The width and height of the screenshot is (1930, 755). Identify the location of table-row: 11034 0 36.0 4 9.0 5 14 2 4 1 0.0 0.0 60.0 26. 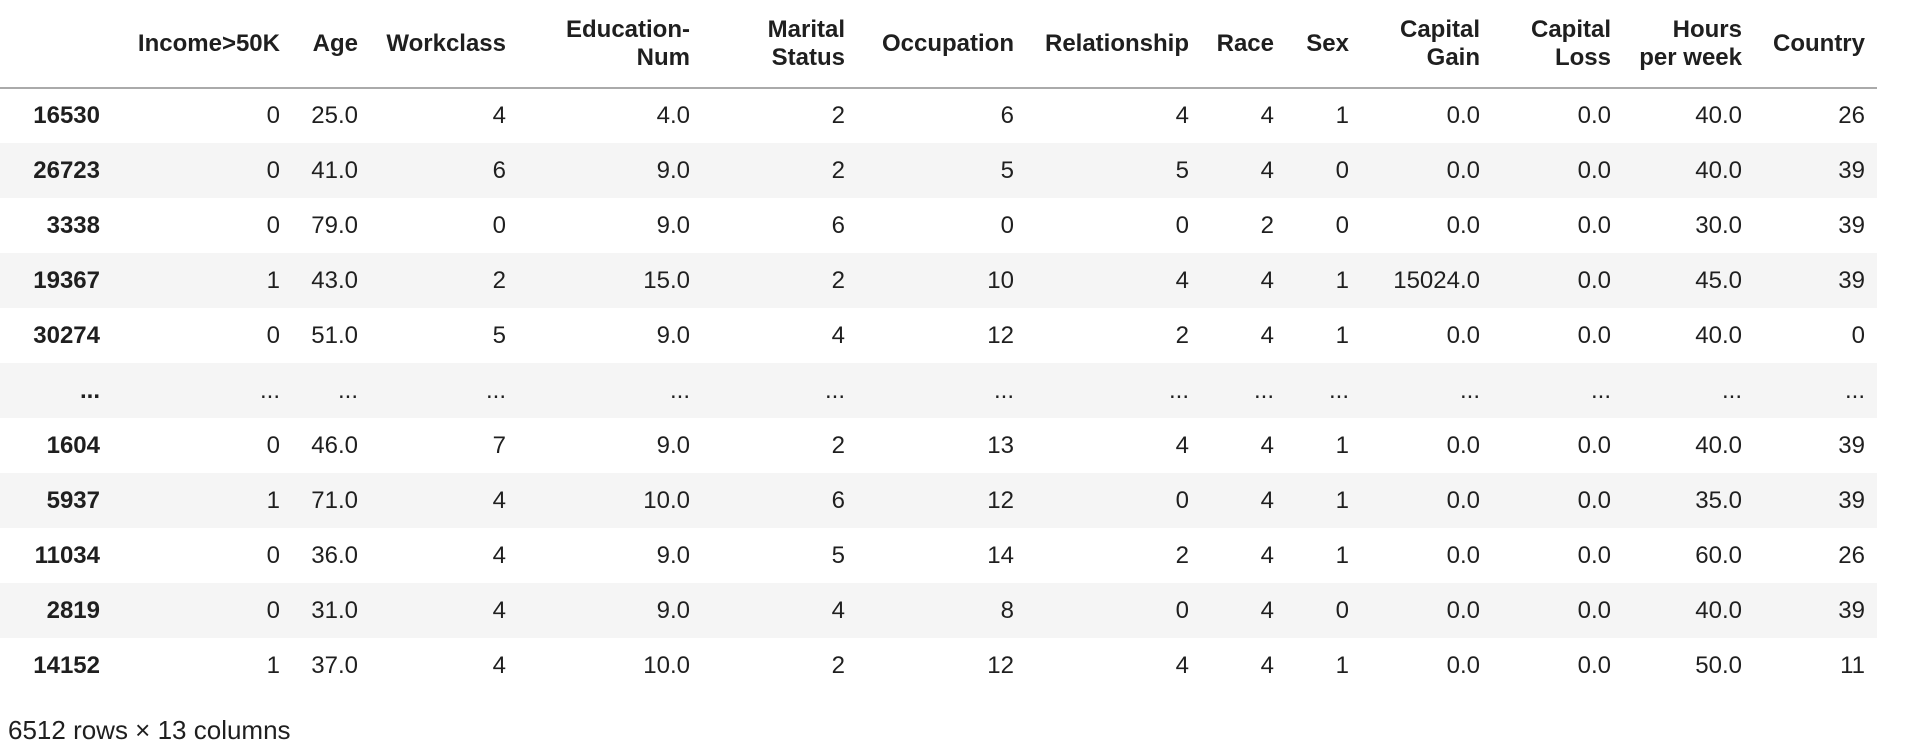
(938, 555).